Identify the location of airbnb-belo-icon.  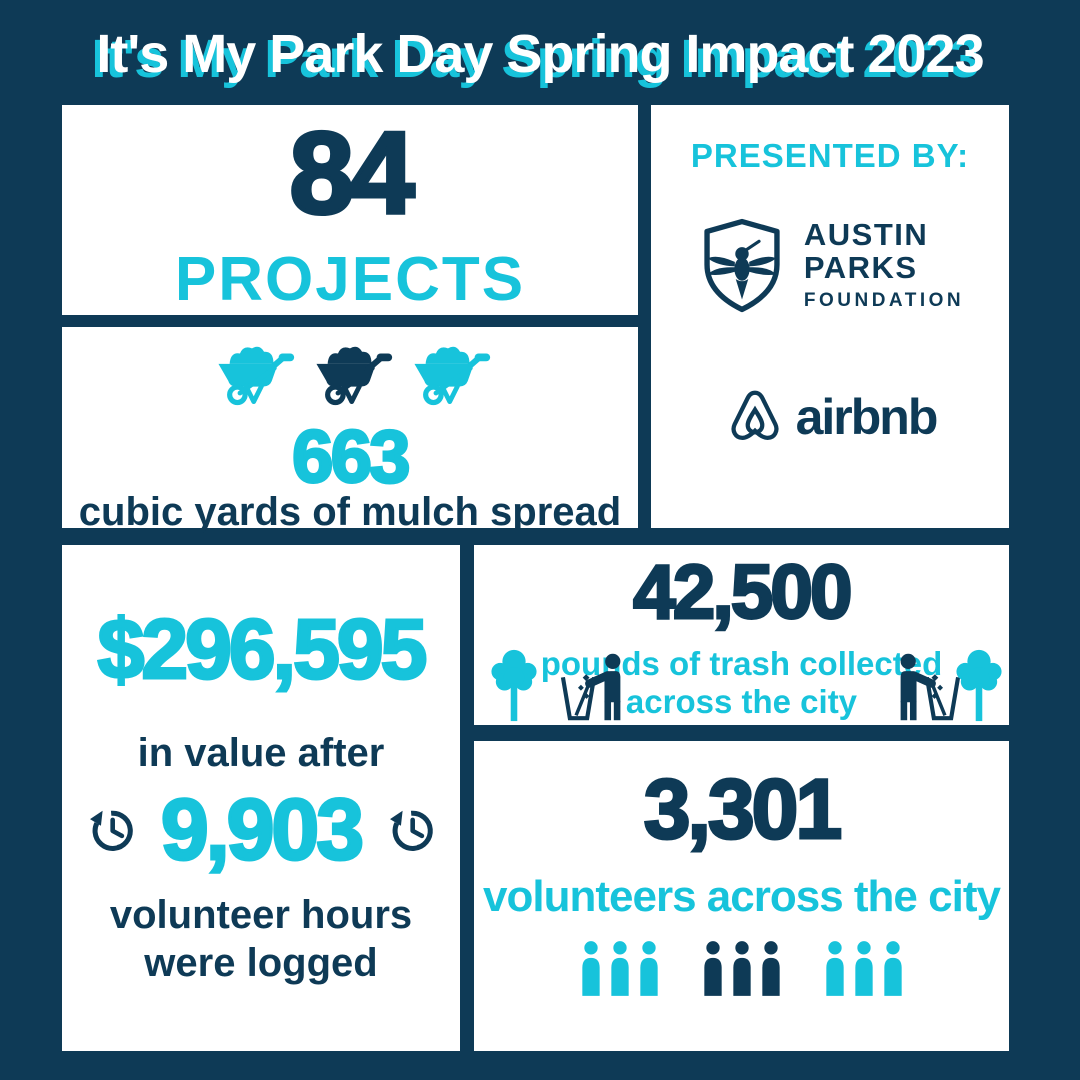
(755, 415).